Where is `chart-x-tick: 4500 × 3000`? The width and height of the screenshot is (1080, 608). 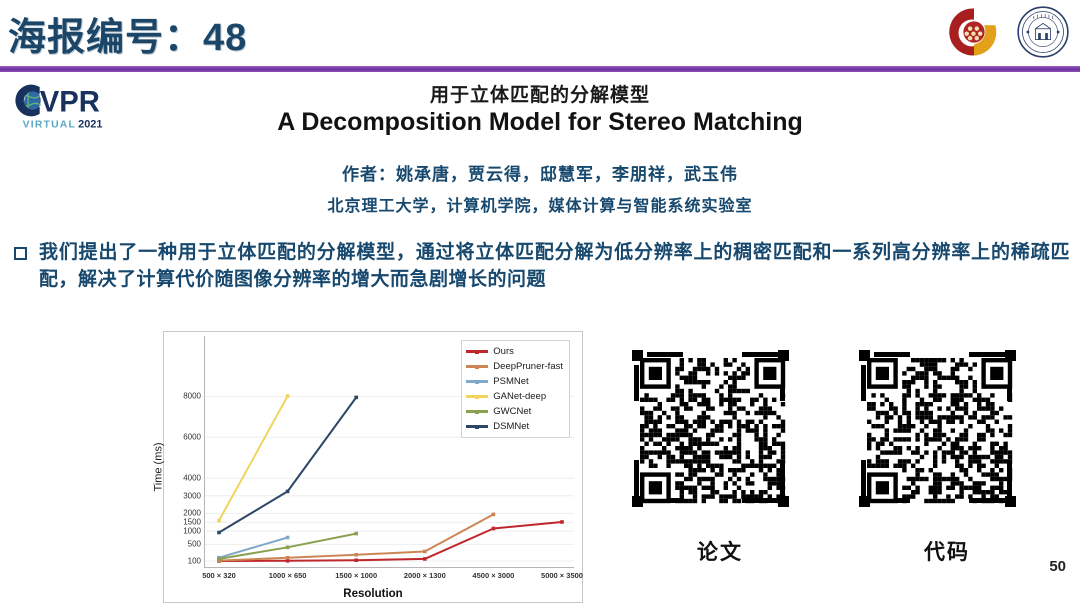 chart-x-tick: 4500 × 3000 is located at coordinates (493, 575).